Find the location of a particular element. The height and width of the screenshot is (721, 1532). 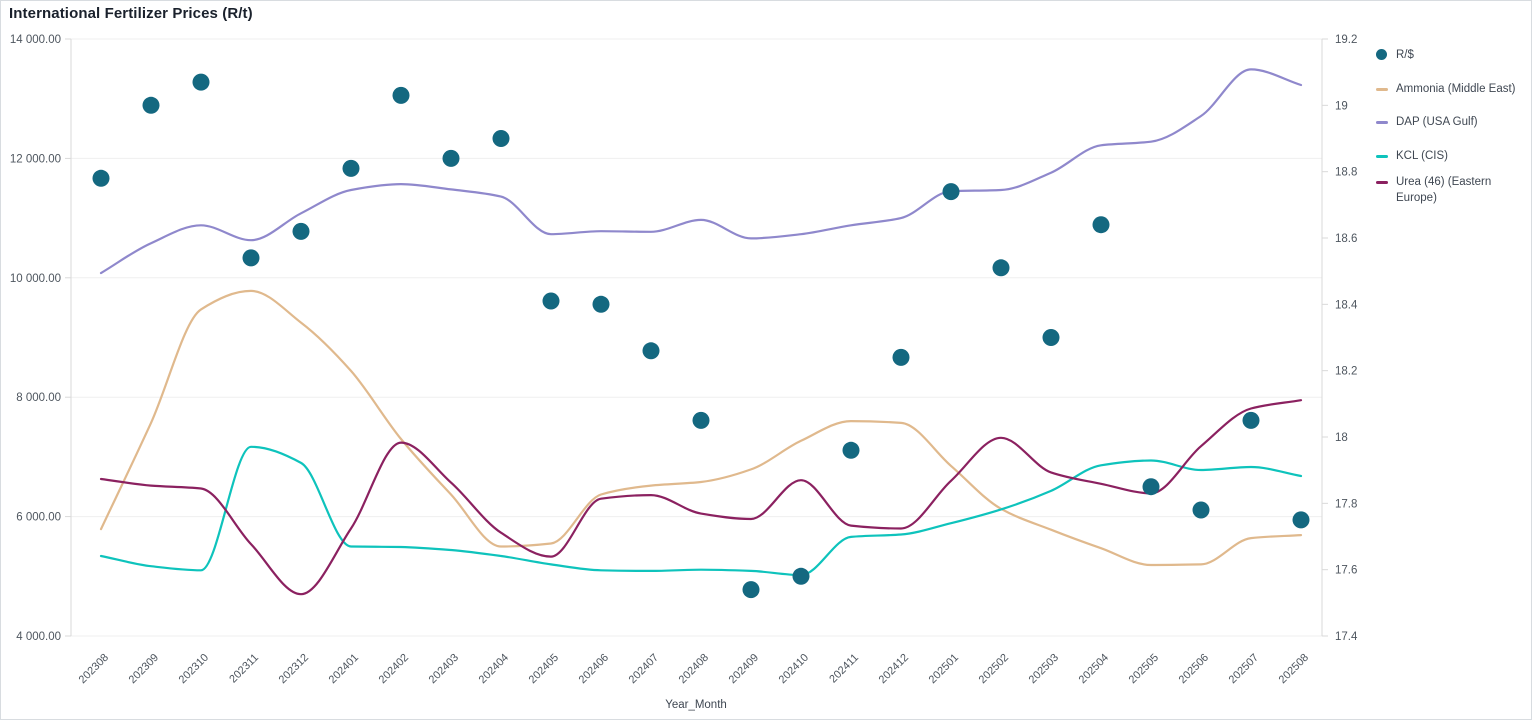

x-axis-tick-label: 202507 is located at coordinates (1244, 669).